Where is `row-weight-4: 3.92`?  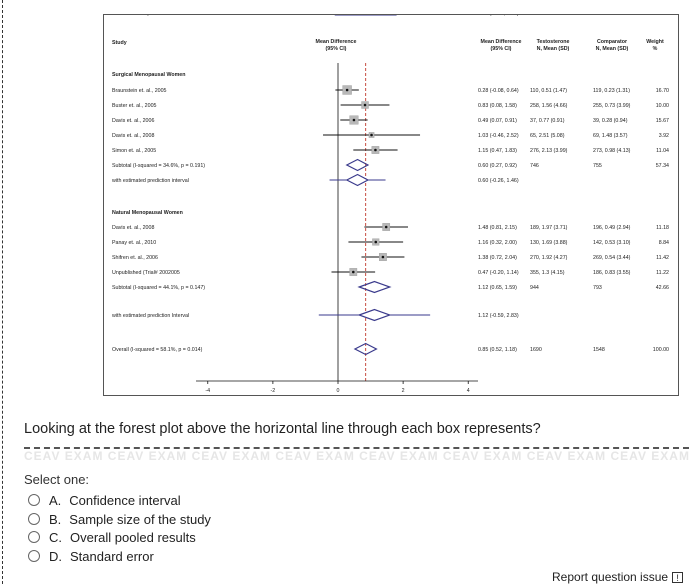
row-weight-4: 3.92 is located at coordinates (664, 136).